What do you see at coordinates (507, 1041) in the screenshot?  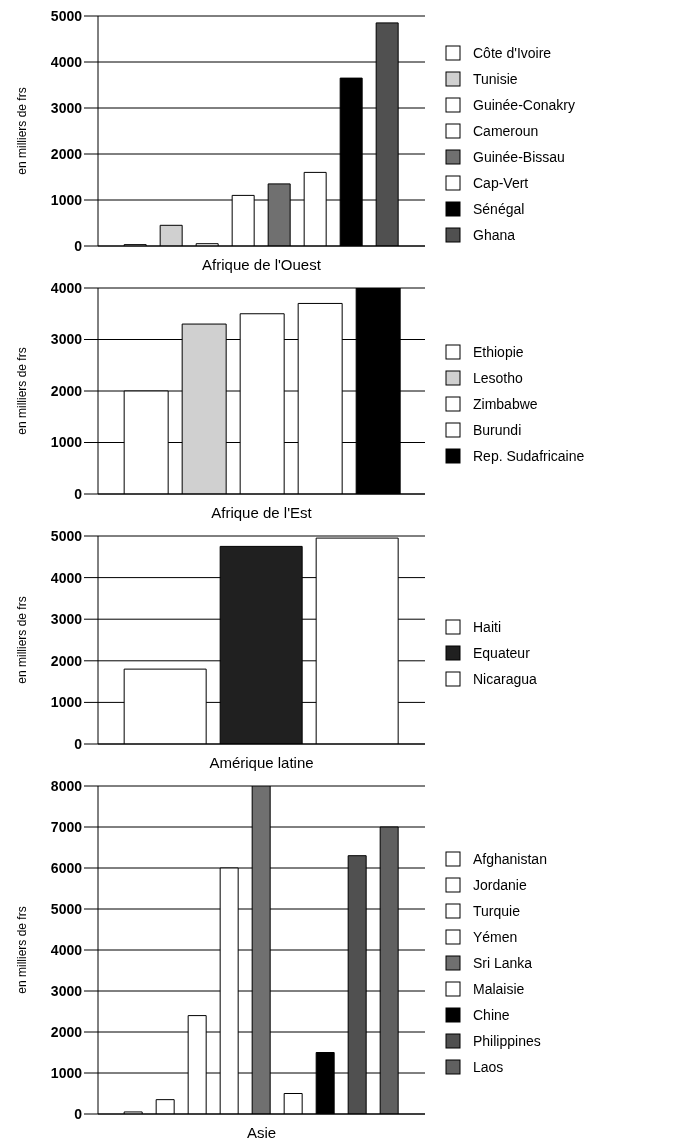 I see `legend-label: Philippines` at bounding box center [507, 1041].